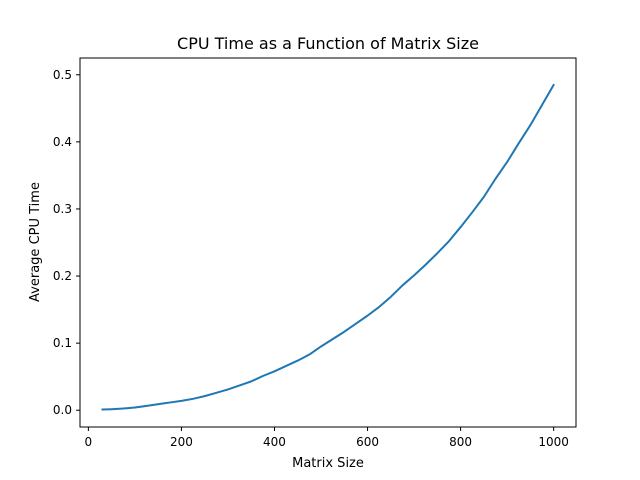 The image size is (640, 480). What do you see at coordinates (62, 142) in the screenshot?
I see `y-tick-label: 0.4` at bounding box center [62, 142].